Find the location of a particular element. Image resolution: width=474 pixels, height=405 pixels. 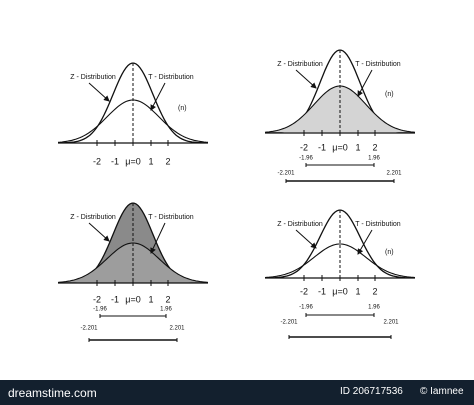

author: © Iamnee is located at coordinates (442, 391).